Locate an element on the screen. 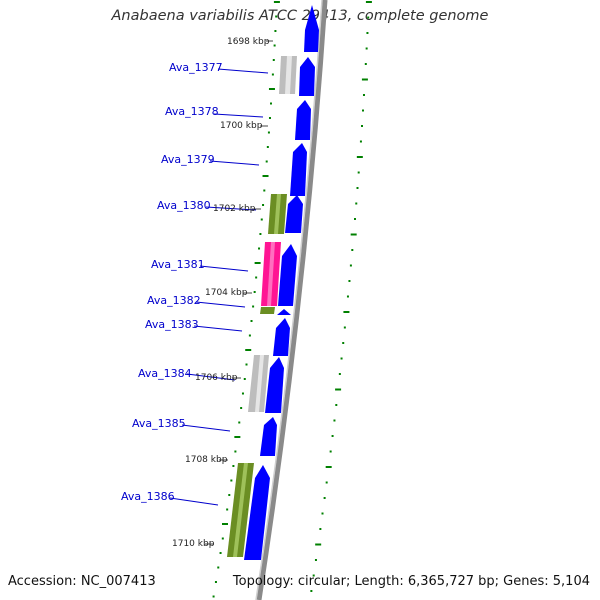 This screenshot has height=600, width=600. kbp-label: 1698 kbp is located at coordinates (248, 42).